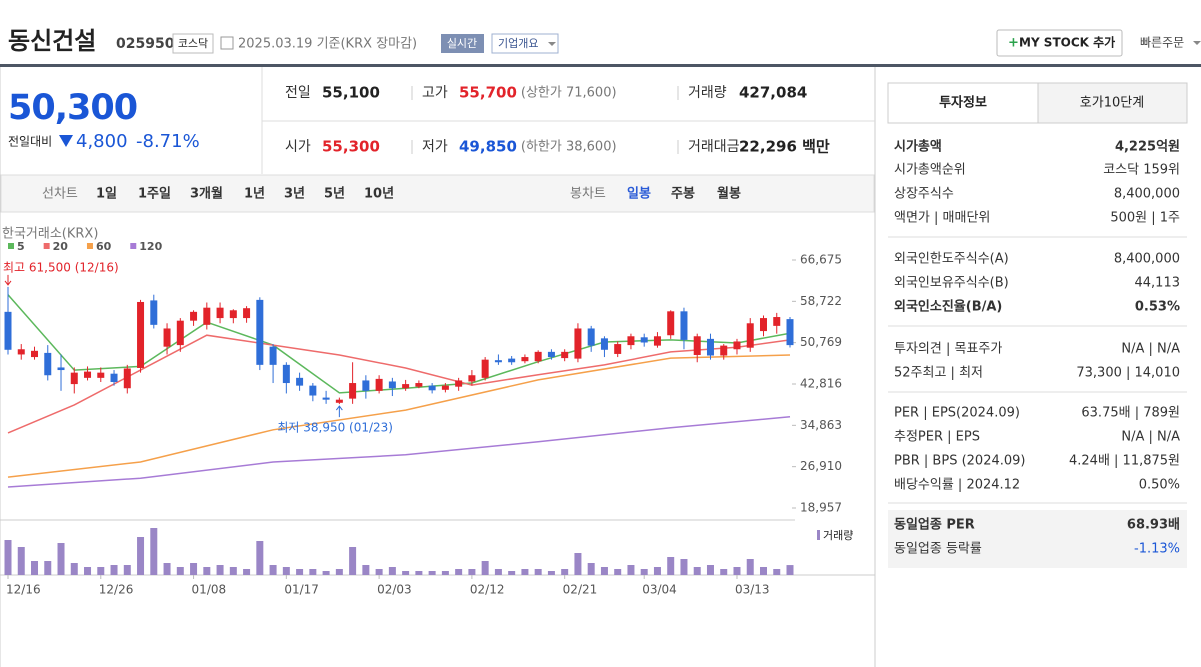 The width and height of the screenshot is (1201, 667). I want to click on info-label: 시가총액, so click(918, 147).